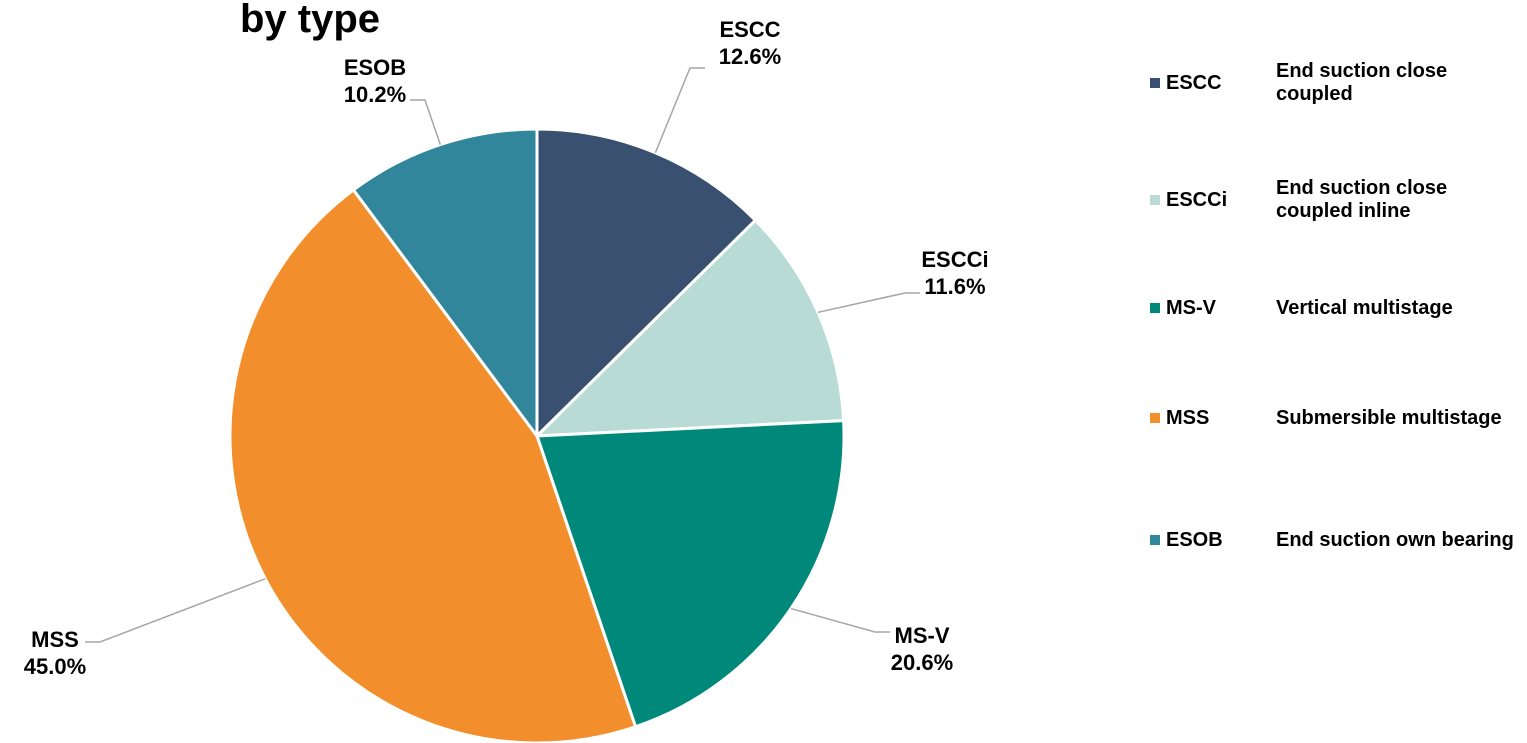 The width and height of the screenshot is (1527, 743). Describe the element at coordinates (1194, 82) in the screenshot. I see `legend-label: ESCC` at that location.